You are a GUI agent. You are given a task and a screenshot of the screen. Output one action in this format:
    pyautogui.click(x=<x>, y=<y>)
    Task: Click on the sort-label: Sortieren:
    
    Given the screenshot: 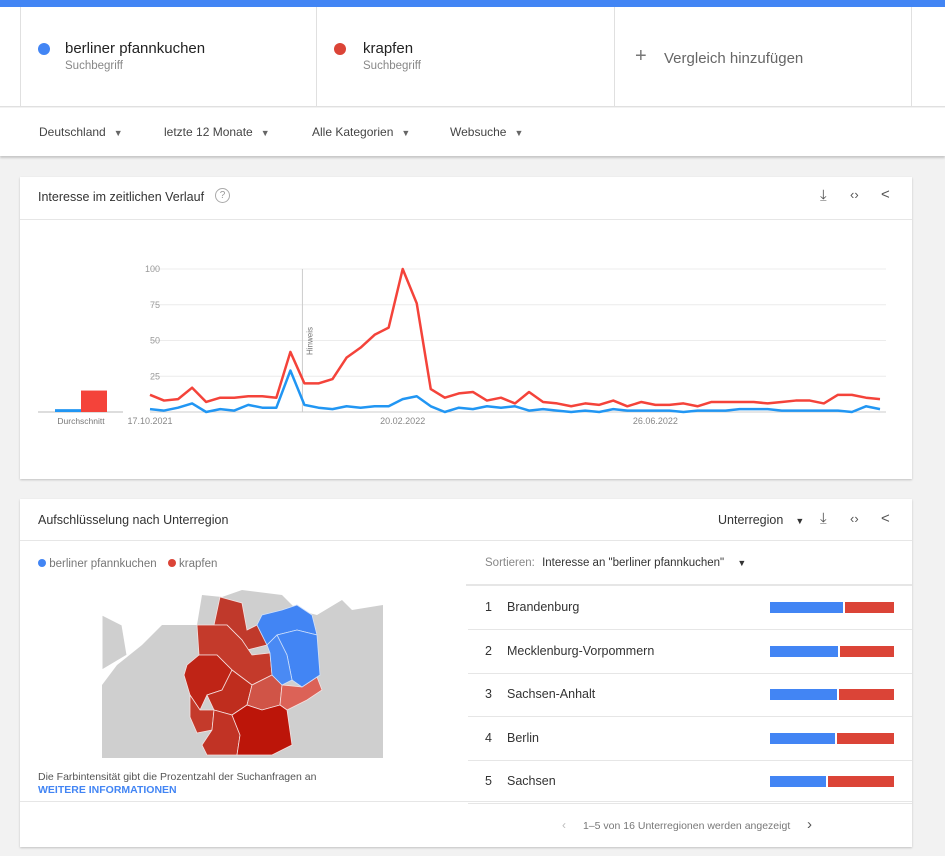 What is the action you would take?
    pyautogui.click(x=510, y=563)
    